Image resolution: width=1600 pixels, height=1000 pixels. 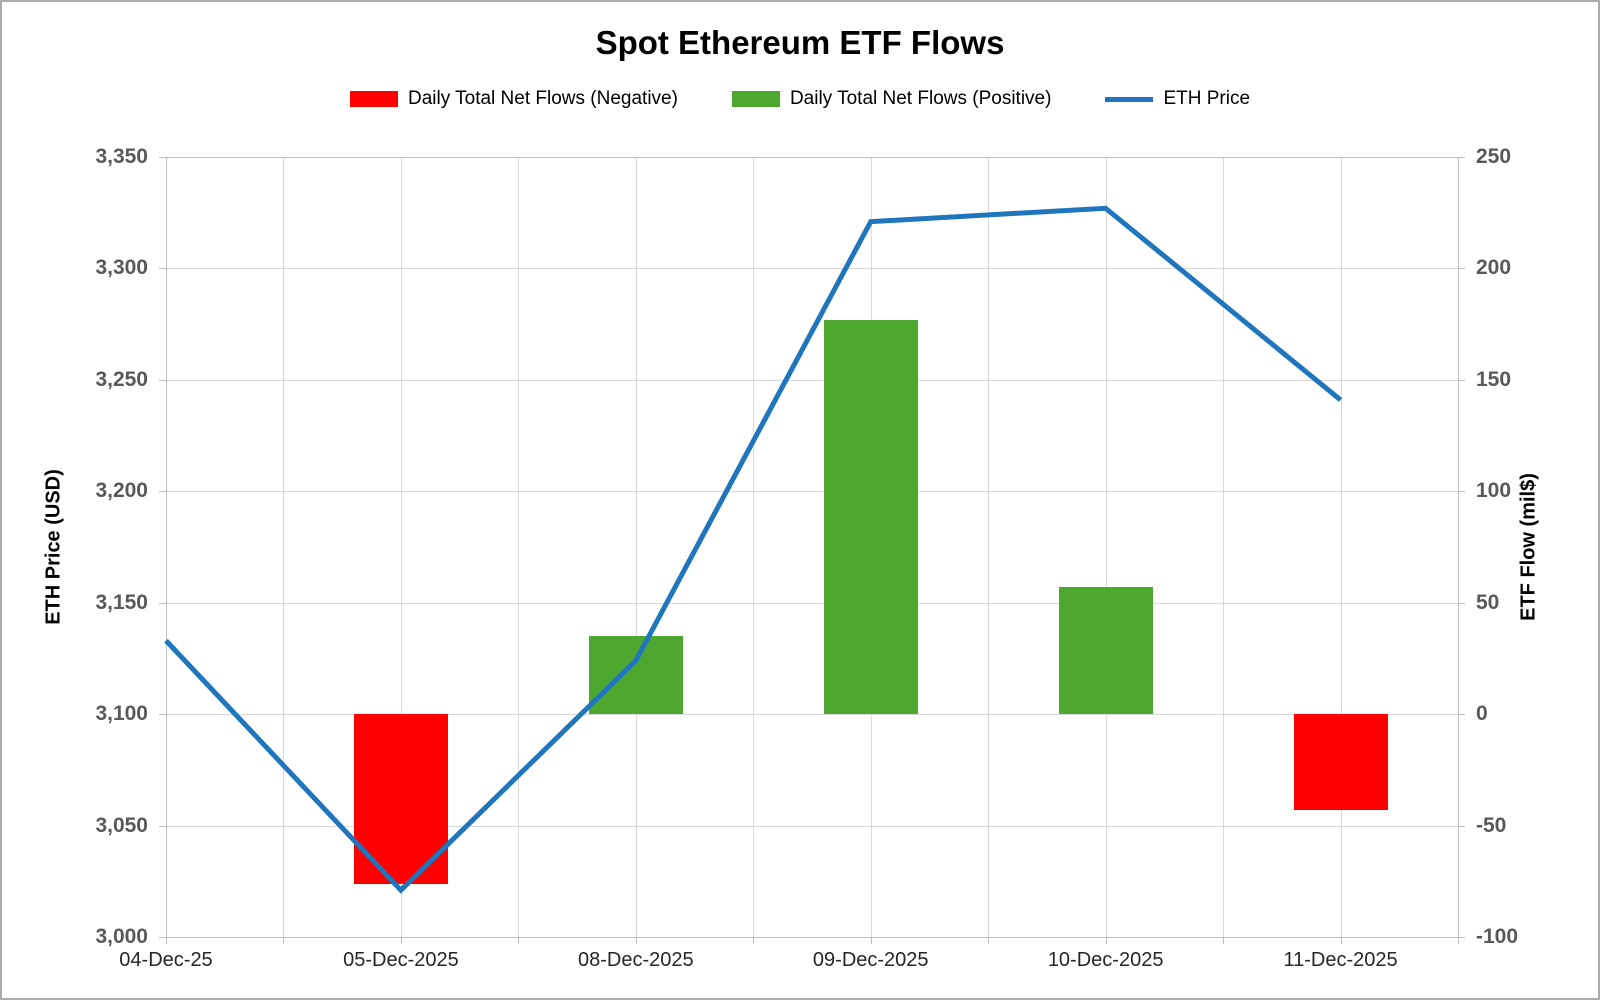 What do you see at coordinates (1494, 156) in the screenshot?
I see `right-axis-tick-label: 250` at bounding box center [1494, 156].